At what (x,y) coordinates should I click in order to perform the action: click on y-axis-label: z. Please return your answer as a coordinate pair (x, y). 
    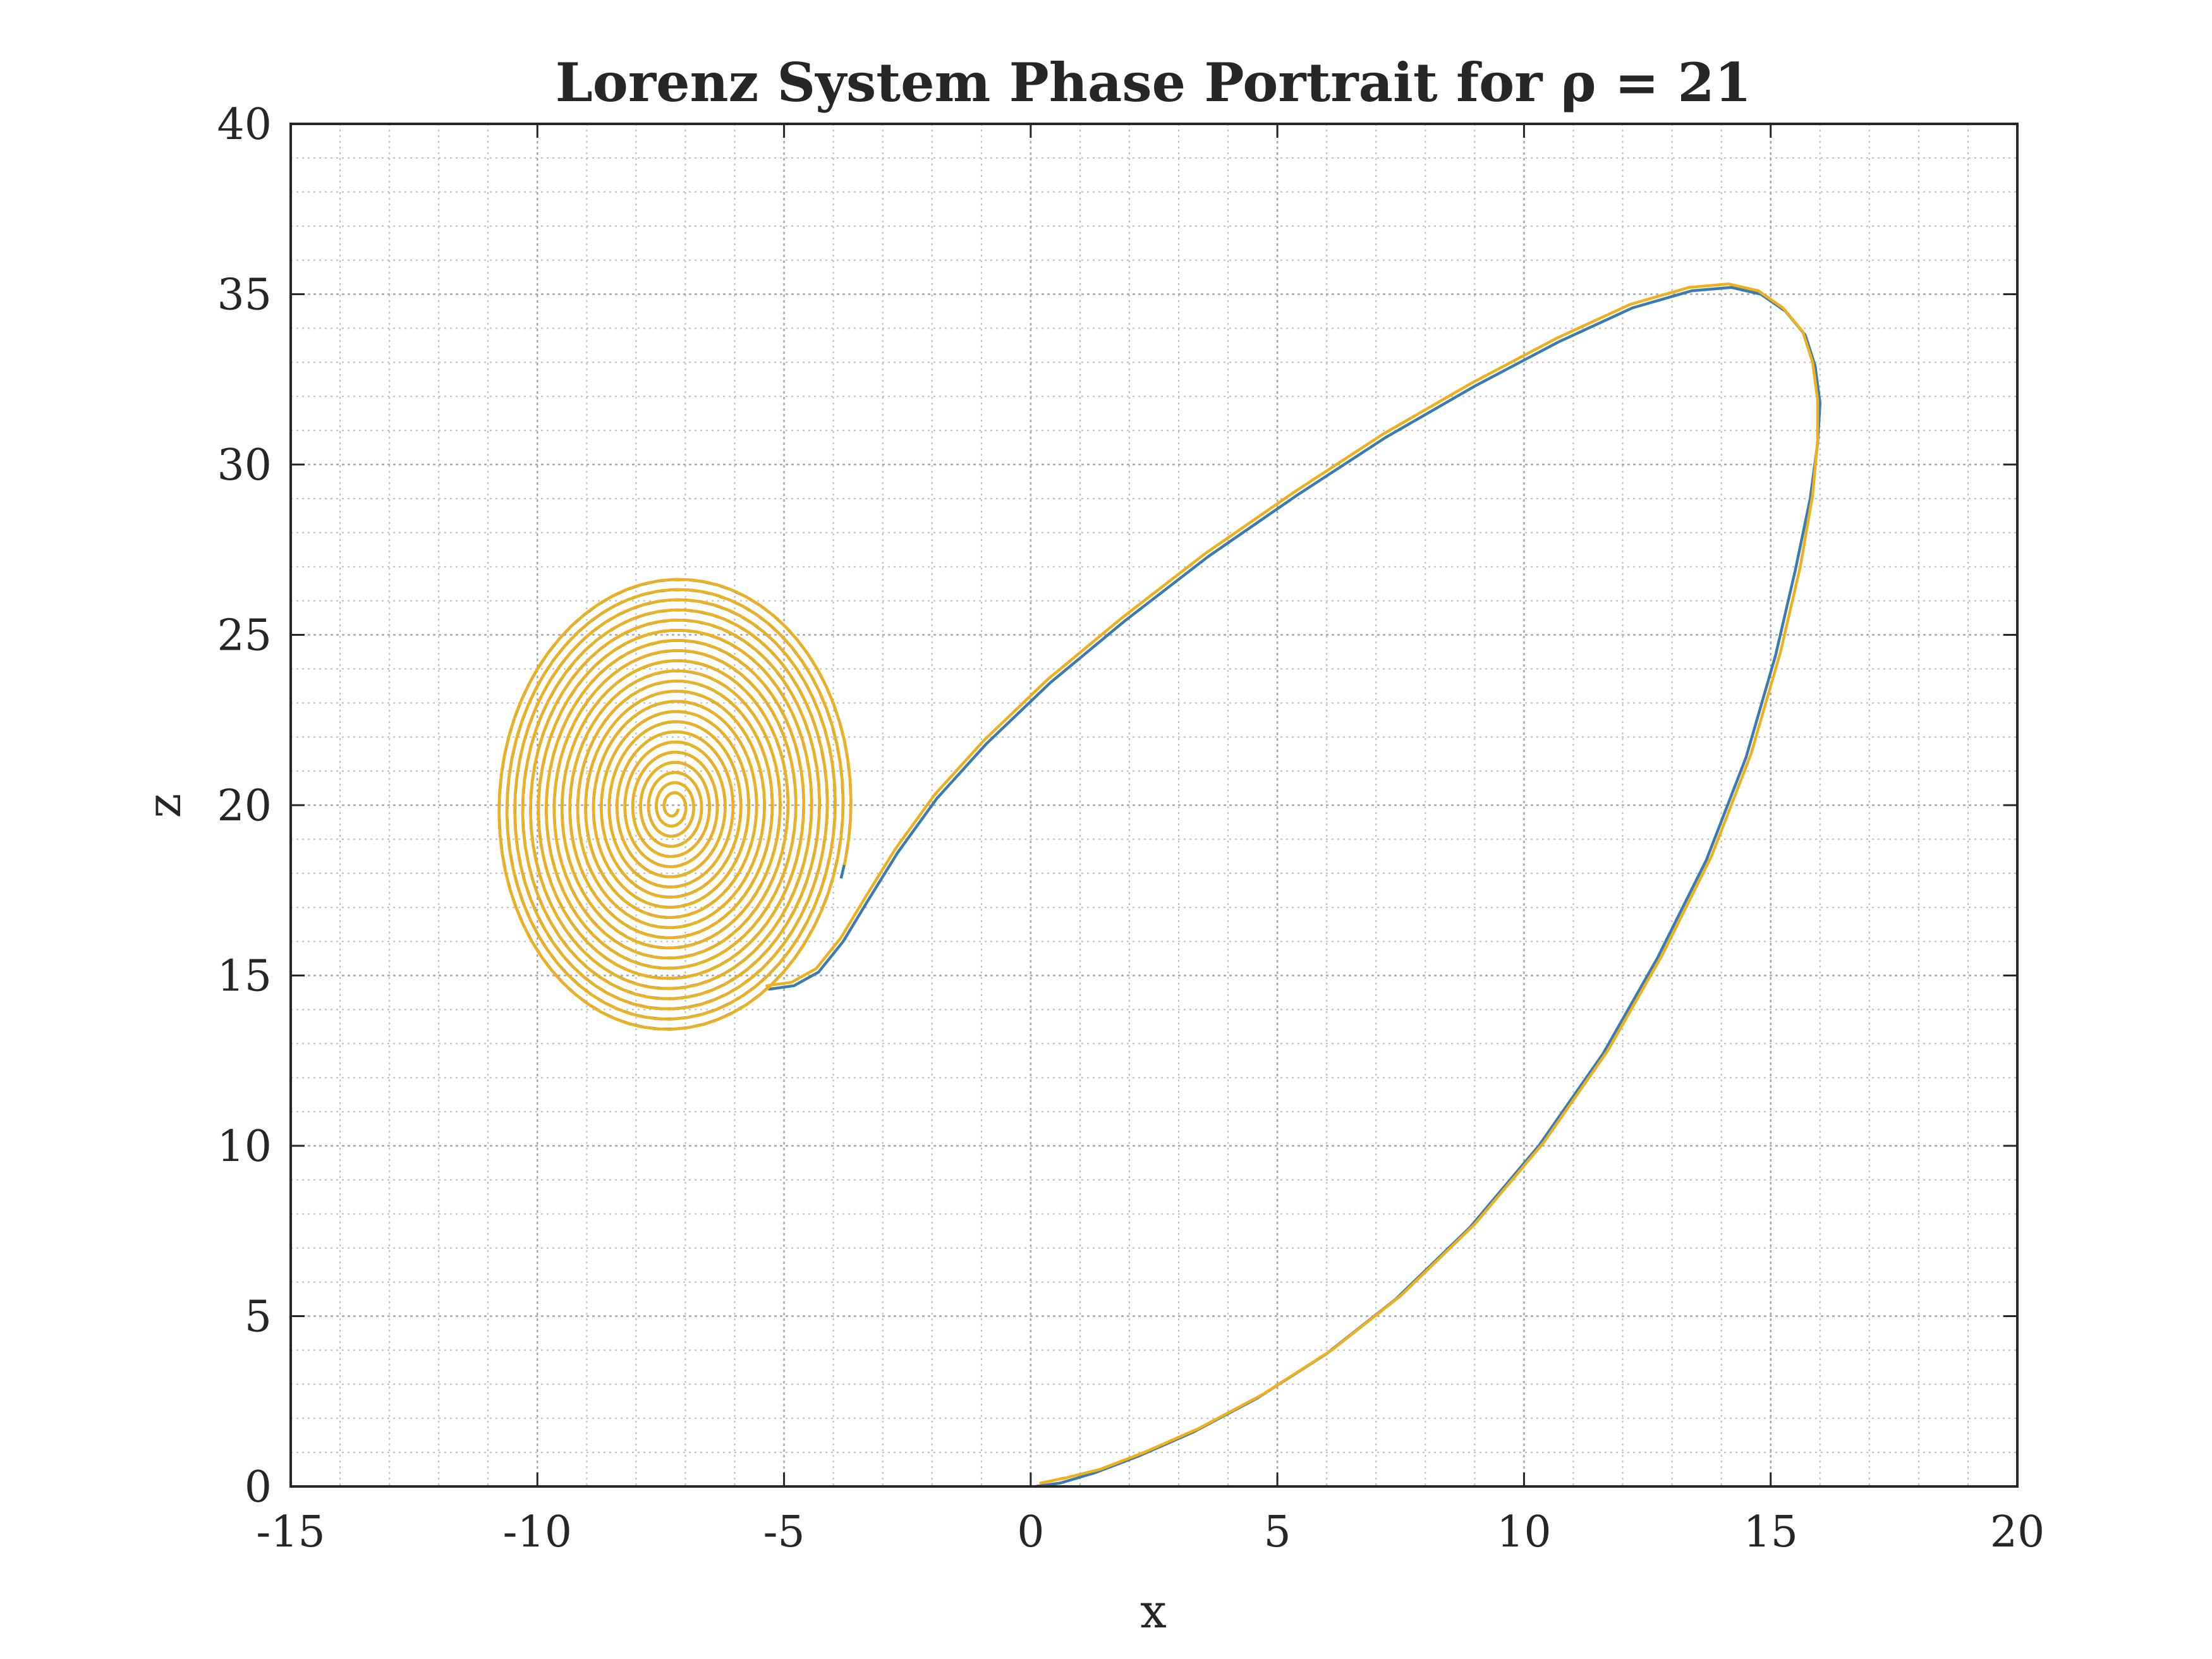
    Looking at the image, I should click on (164, 806).